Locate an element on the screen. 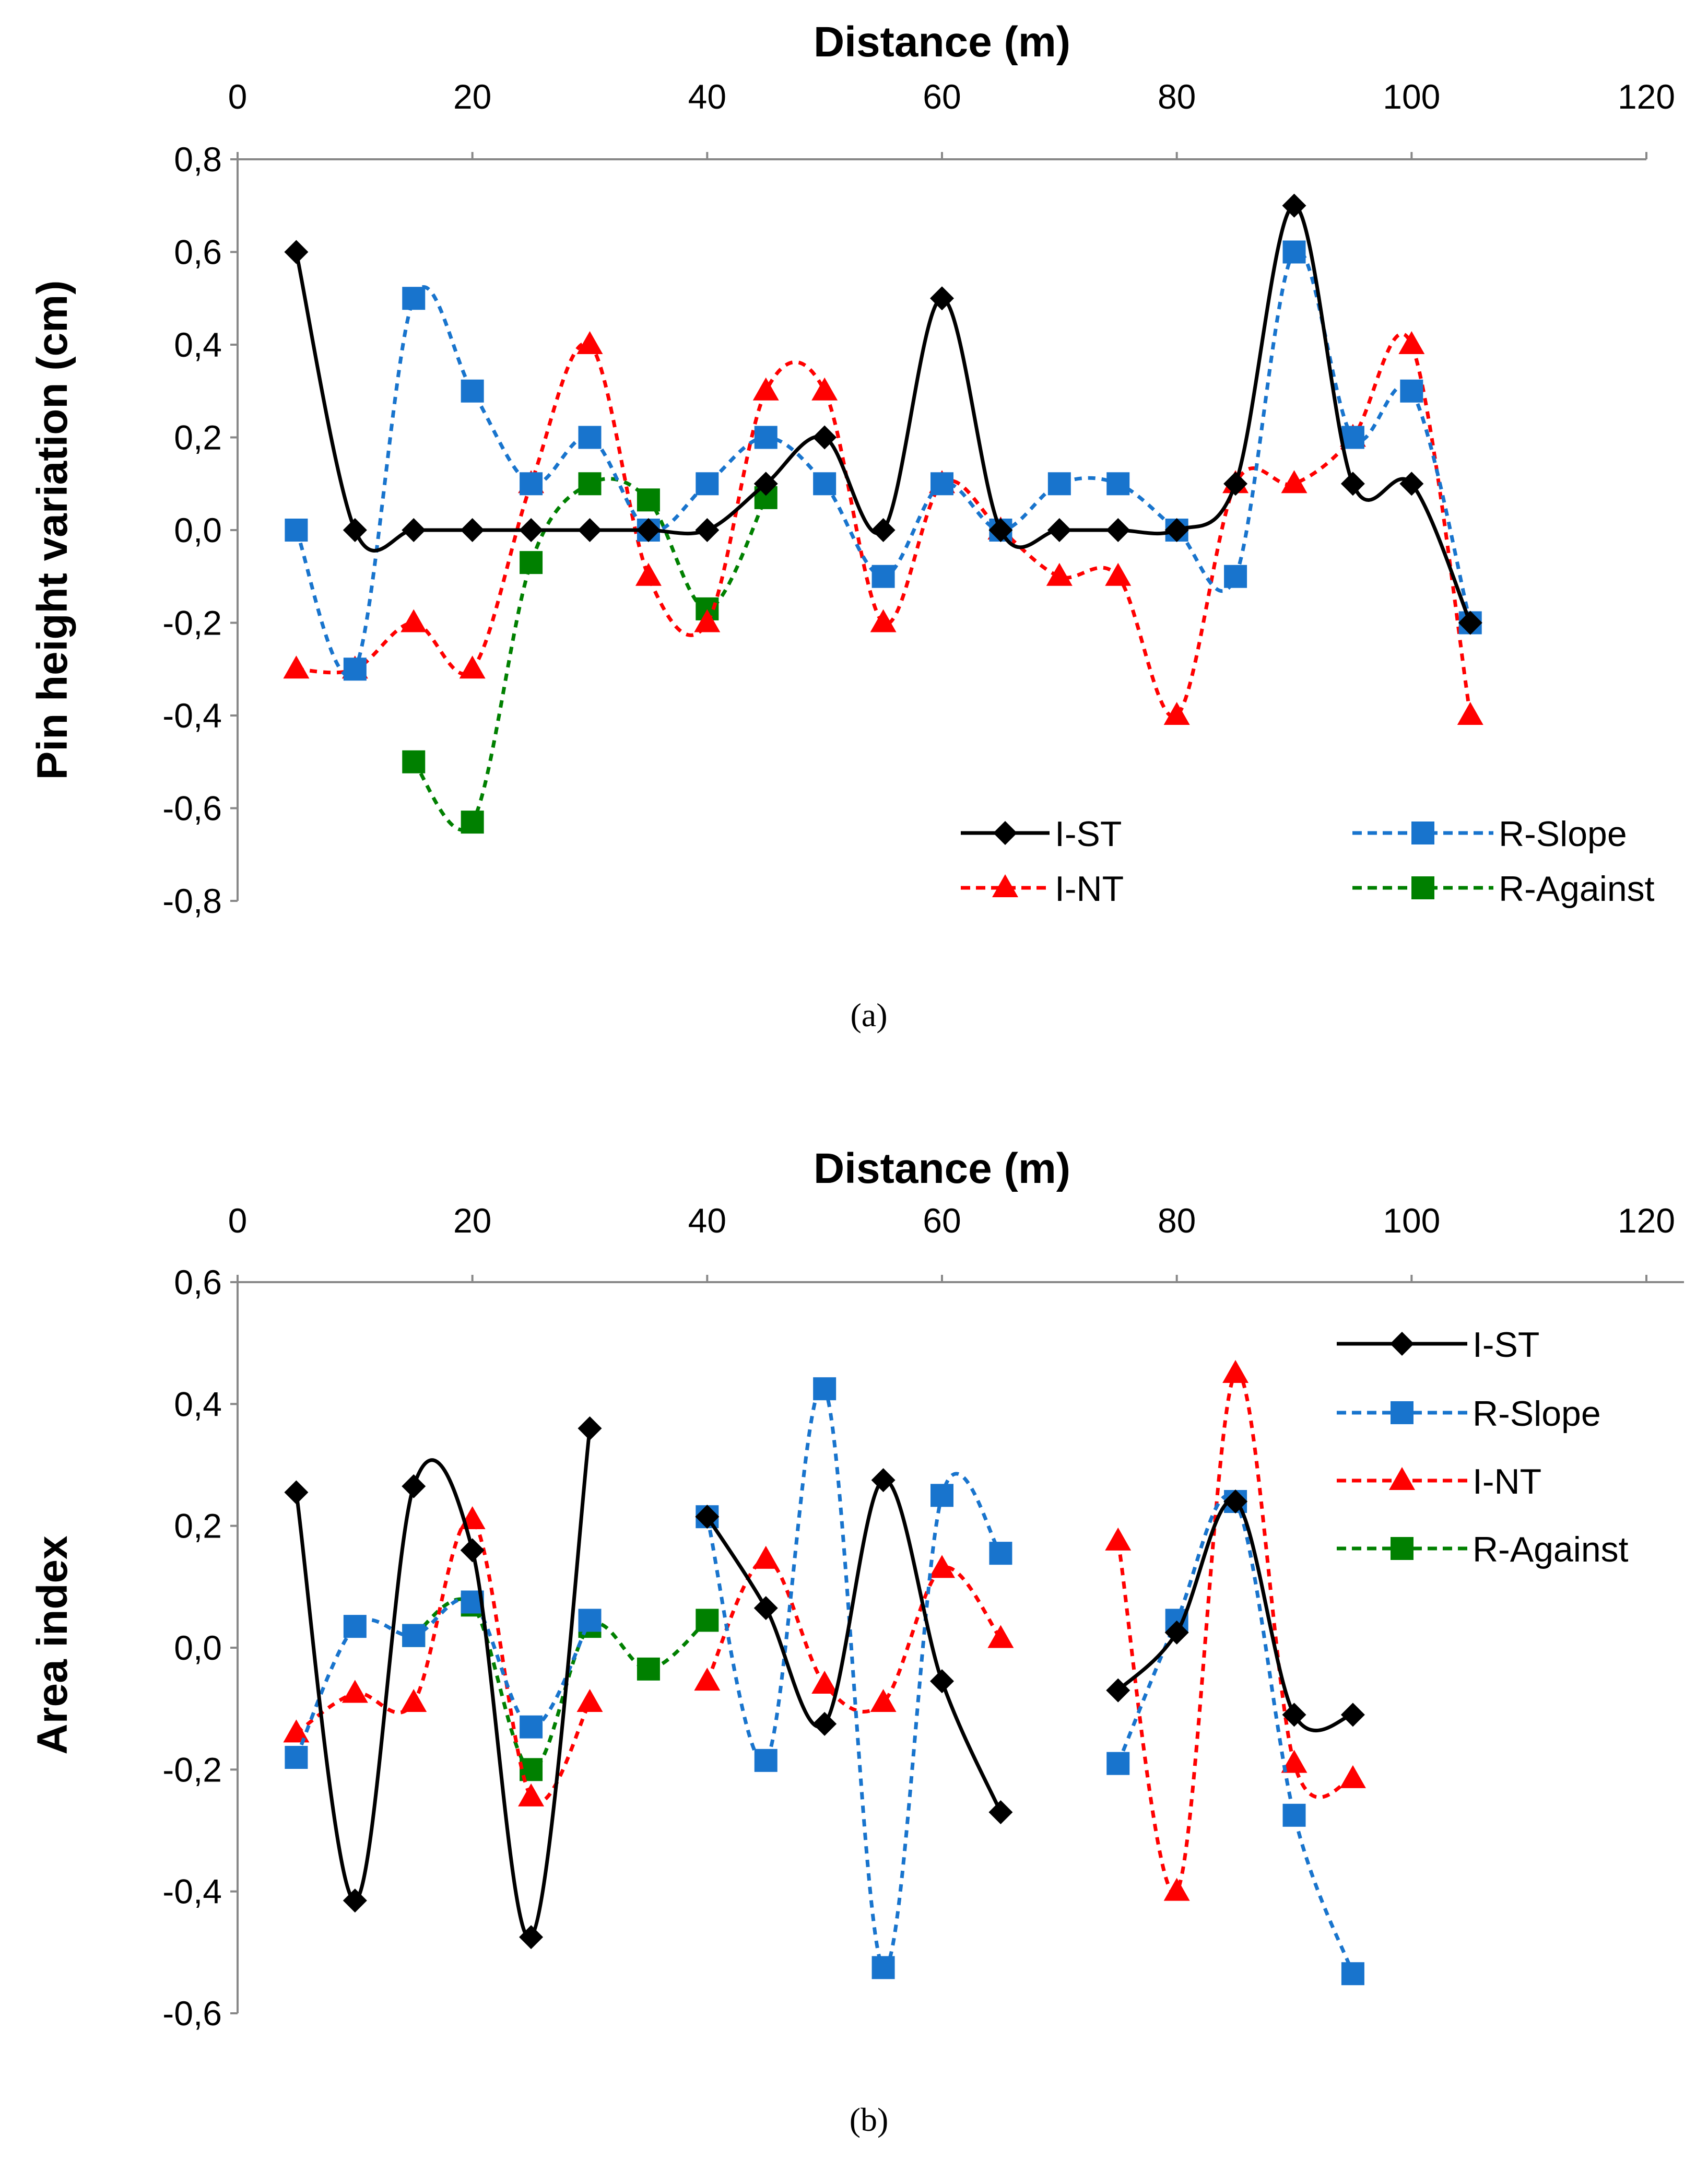 The image size is (1708, 2159). y-tick-label: 0,2 is located at coordinates (198, 437).